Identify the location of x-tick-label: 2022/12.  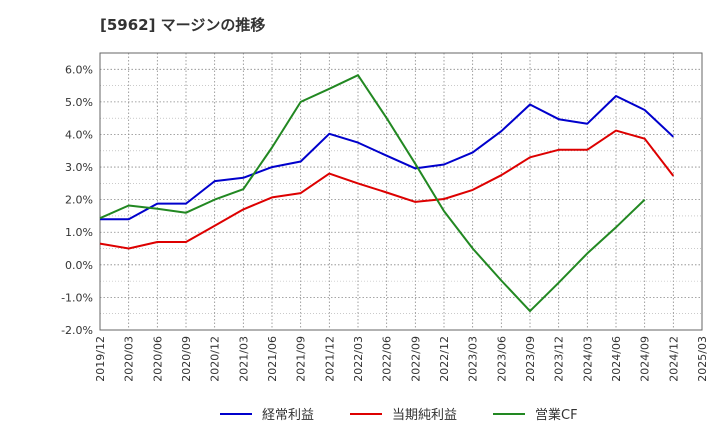
(444, 359).